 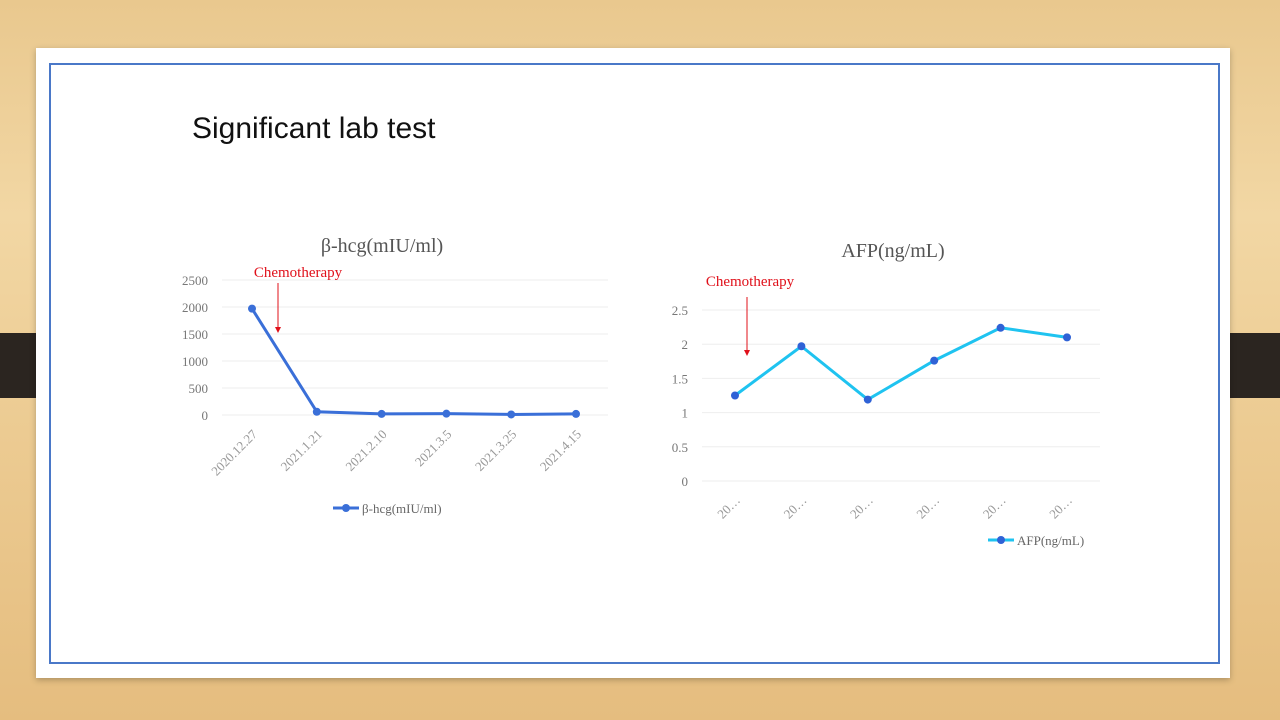 I want to click on x-tick-label: 2020.12.27, so click(x=234, y=452).